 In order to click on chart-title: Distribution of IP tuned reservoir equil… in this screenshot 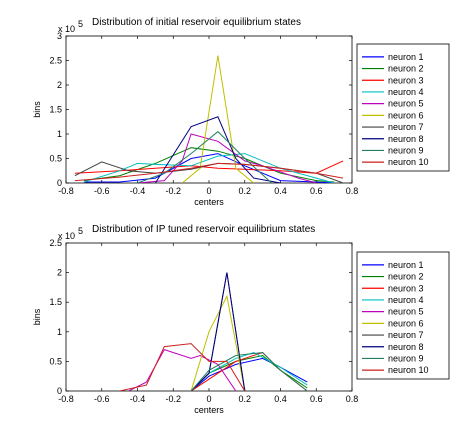, I will do `click(203, 229)`.